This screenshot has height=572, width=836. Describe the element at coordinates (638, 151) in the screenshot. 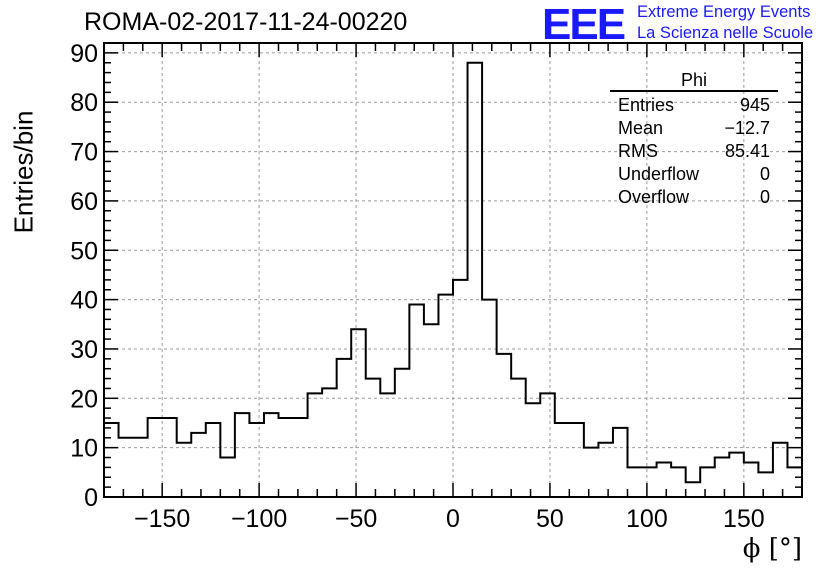

I see `stats-label: RMS` at that location.